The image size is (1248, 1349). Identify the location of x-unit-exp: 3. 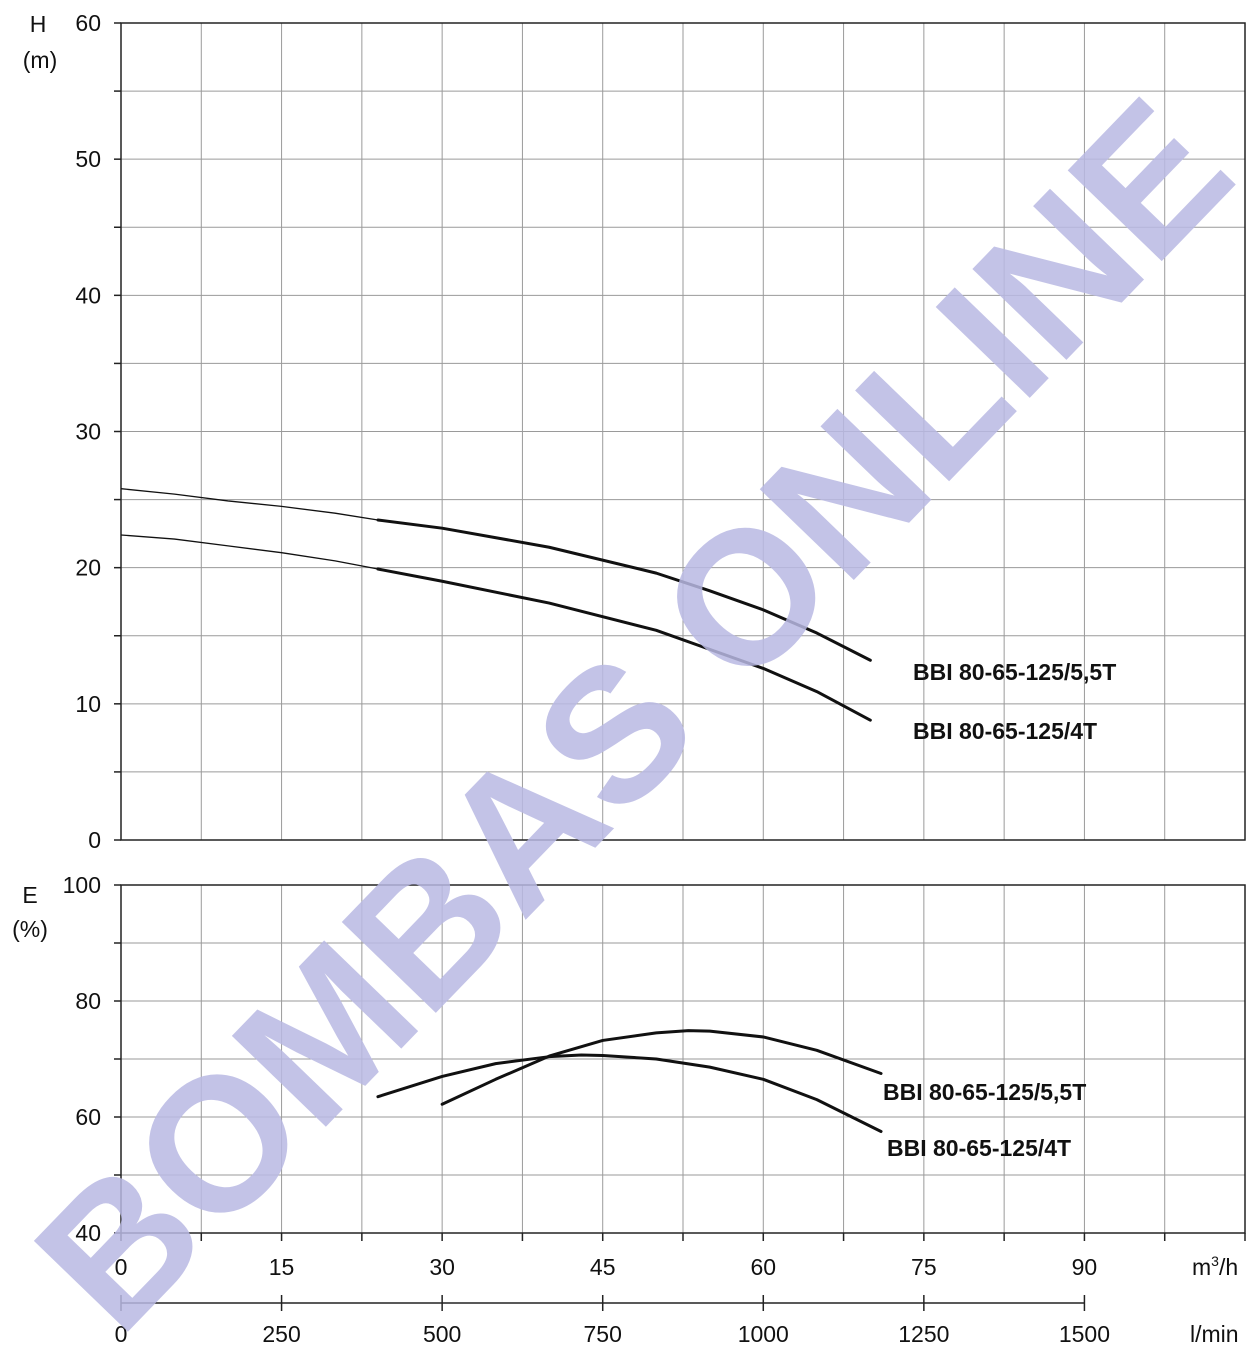
(1215, 1261).